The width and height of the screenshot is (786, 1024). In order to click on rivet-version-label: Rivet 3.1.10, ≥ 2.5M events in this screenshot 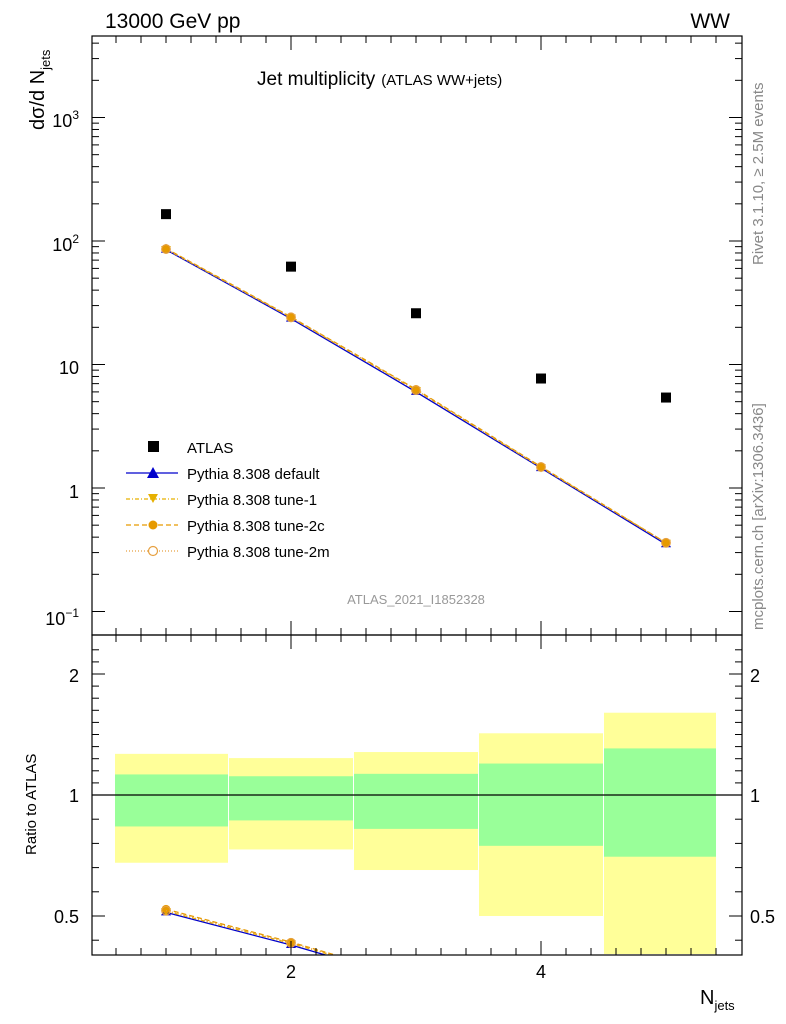, I will do `click(758, 174)`.